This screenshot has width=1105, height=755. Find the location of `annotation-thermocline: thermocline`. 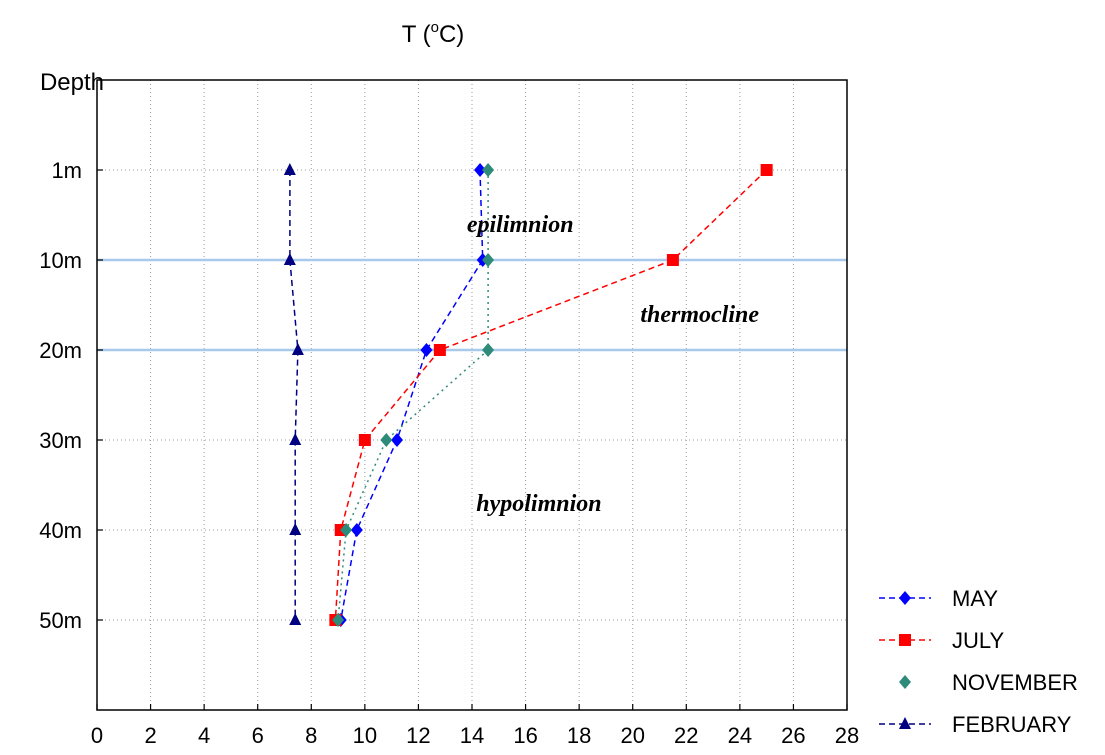

annotation-thermocline: thermocline is located at coordinates (699, 315).